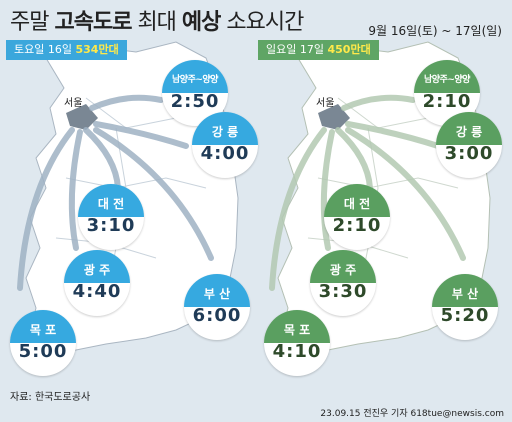 This screenshot has width=512, height=422. I want to click on destination-busan: 부 산 5:20, so click(465, 307).